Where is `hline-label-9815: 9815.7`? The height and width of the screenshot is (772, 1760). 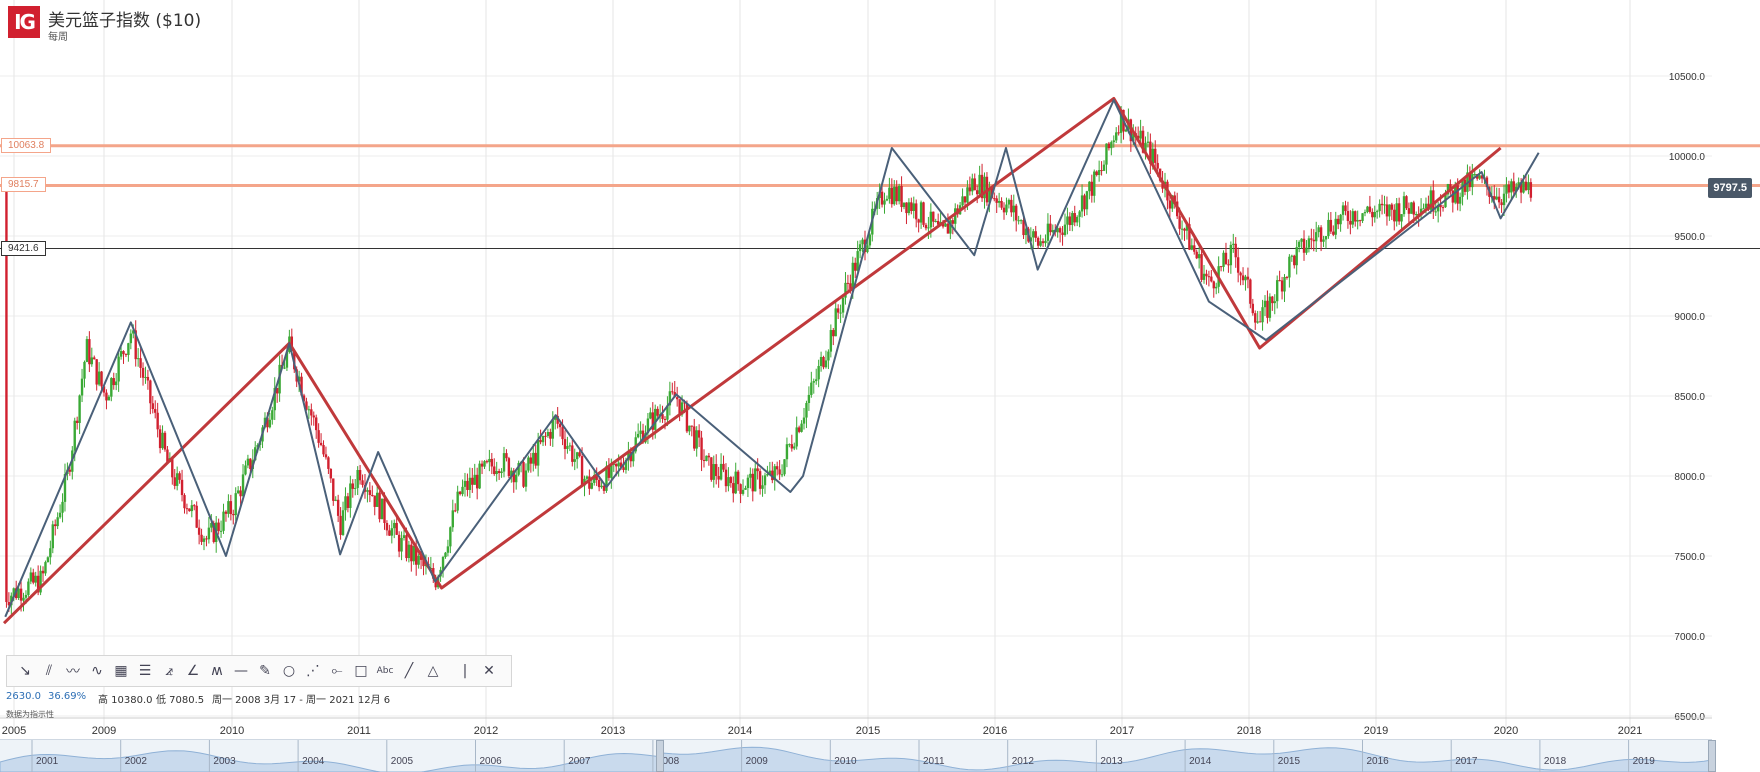
hline-label-9815: 9815.7 is located at coordinates (23, 185).